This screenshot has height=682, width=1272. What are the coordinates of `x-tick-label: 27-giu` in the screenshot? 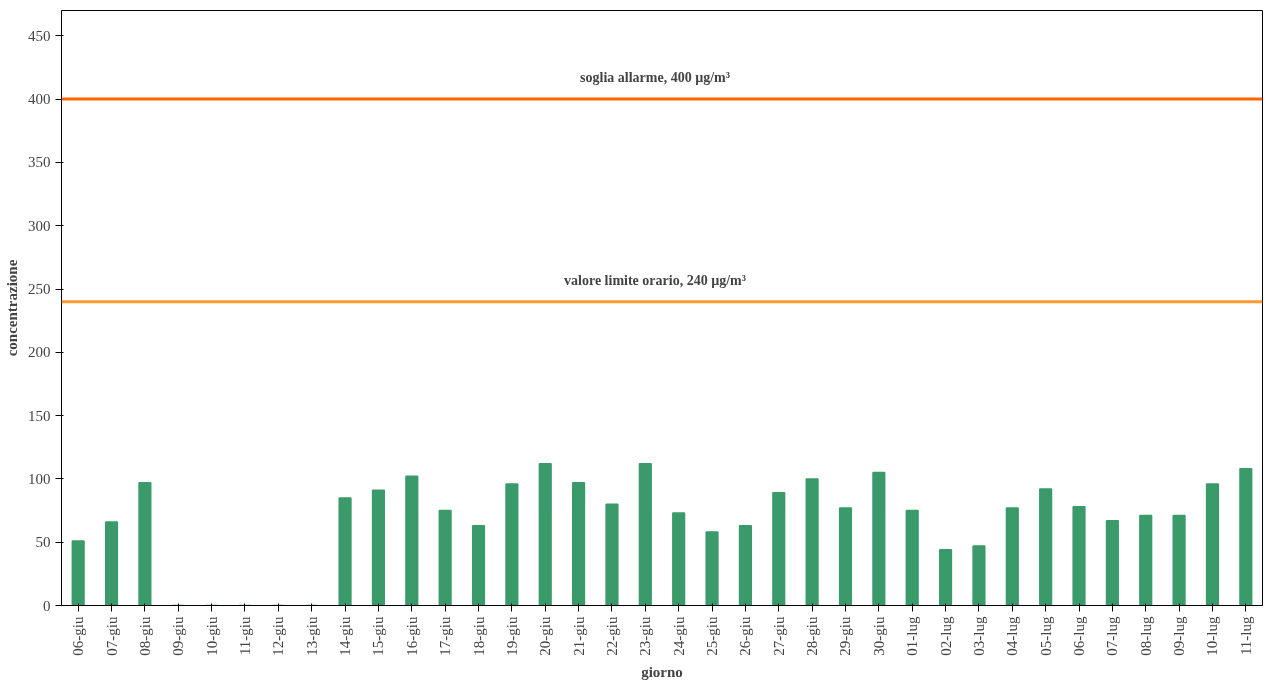 It's located at (778, 636).